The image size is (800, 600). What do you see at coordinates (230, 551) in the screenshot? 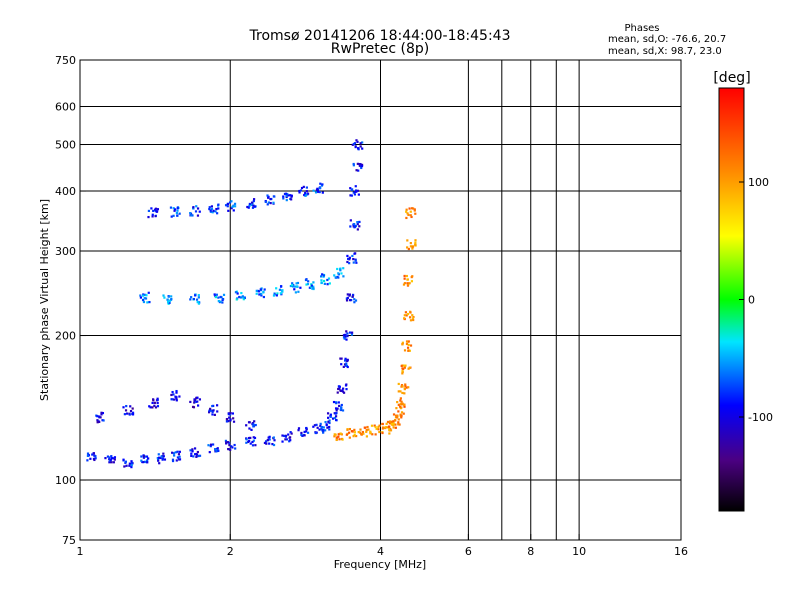
I see `x-tick-label: 2` at bounding box center [230, 551].